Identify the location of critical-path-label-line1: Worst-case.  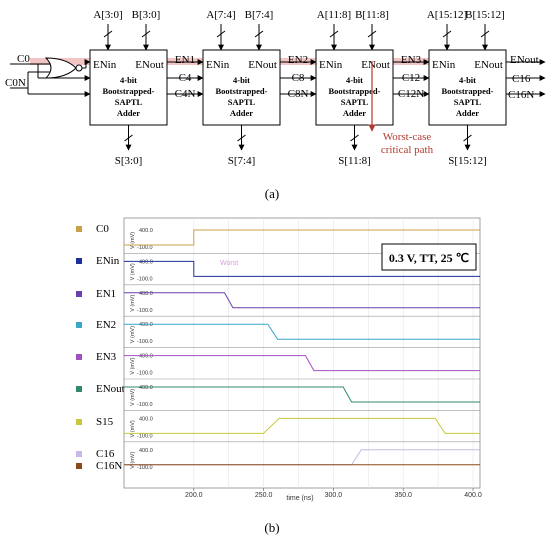
(407, 137).